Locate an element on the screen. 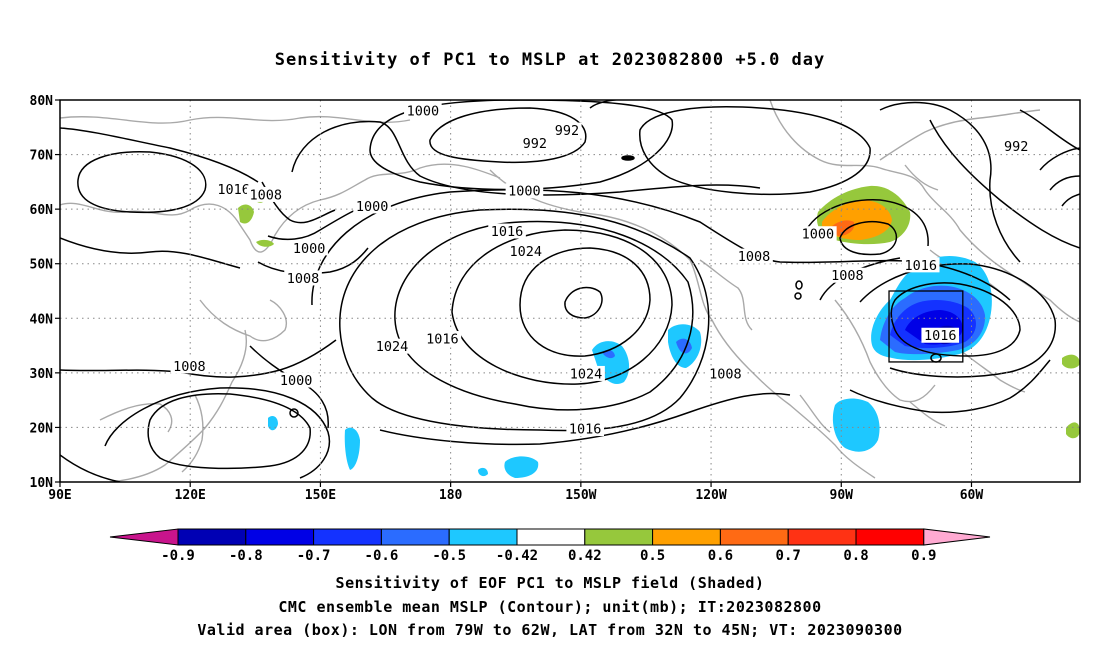  lat-label: 60N is located at coordinates (42, 210).